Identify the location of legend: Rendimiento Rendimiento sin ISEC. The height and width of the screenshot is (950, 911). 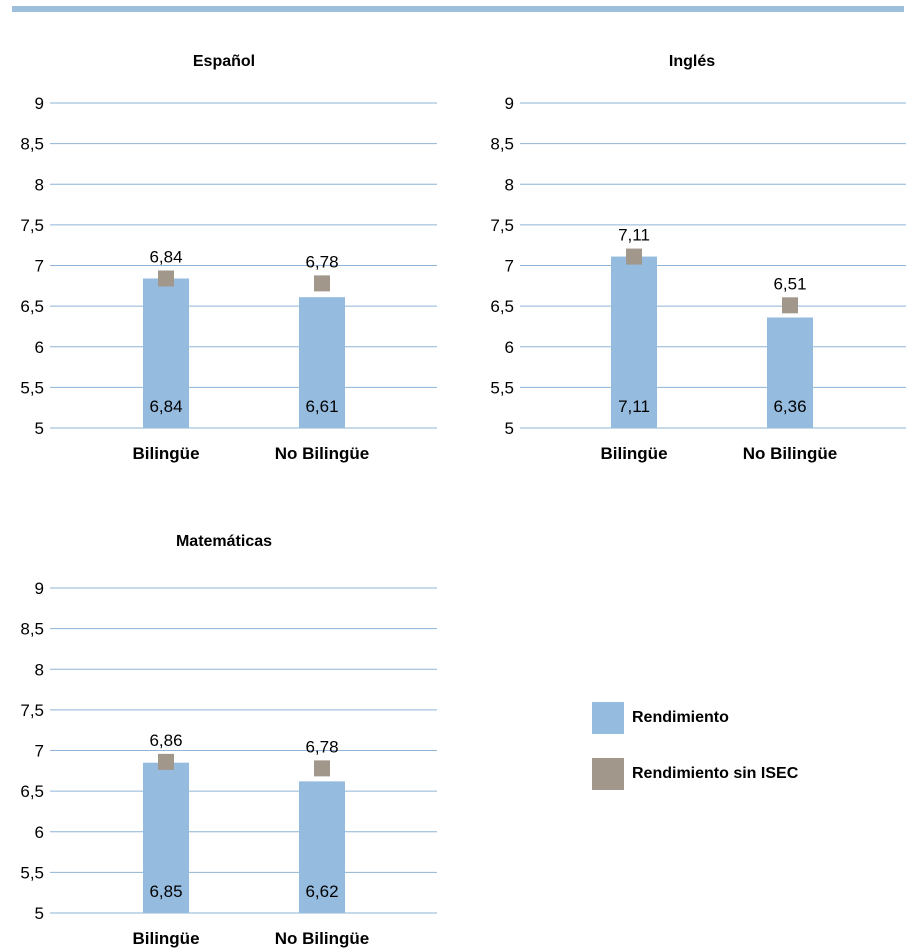
(695, 758).